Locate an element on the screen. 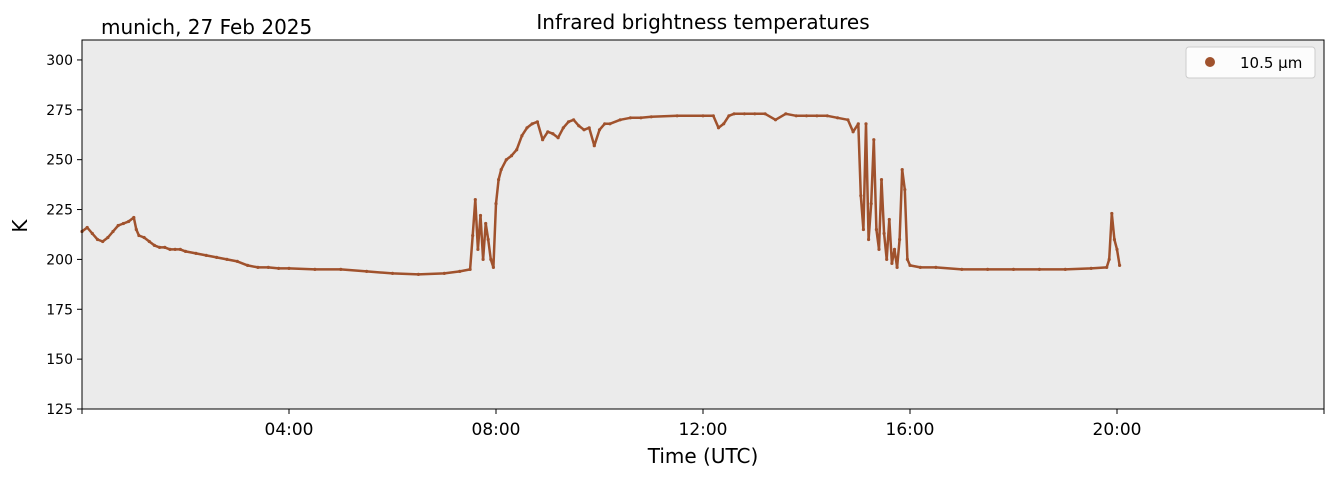 The image size is (1335, 478). x-tick-label-16: 16:00 is located at coordinates (910, 430).